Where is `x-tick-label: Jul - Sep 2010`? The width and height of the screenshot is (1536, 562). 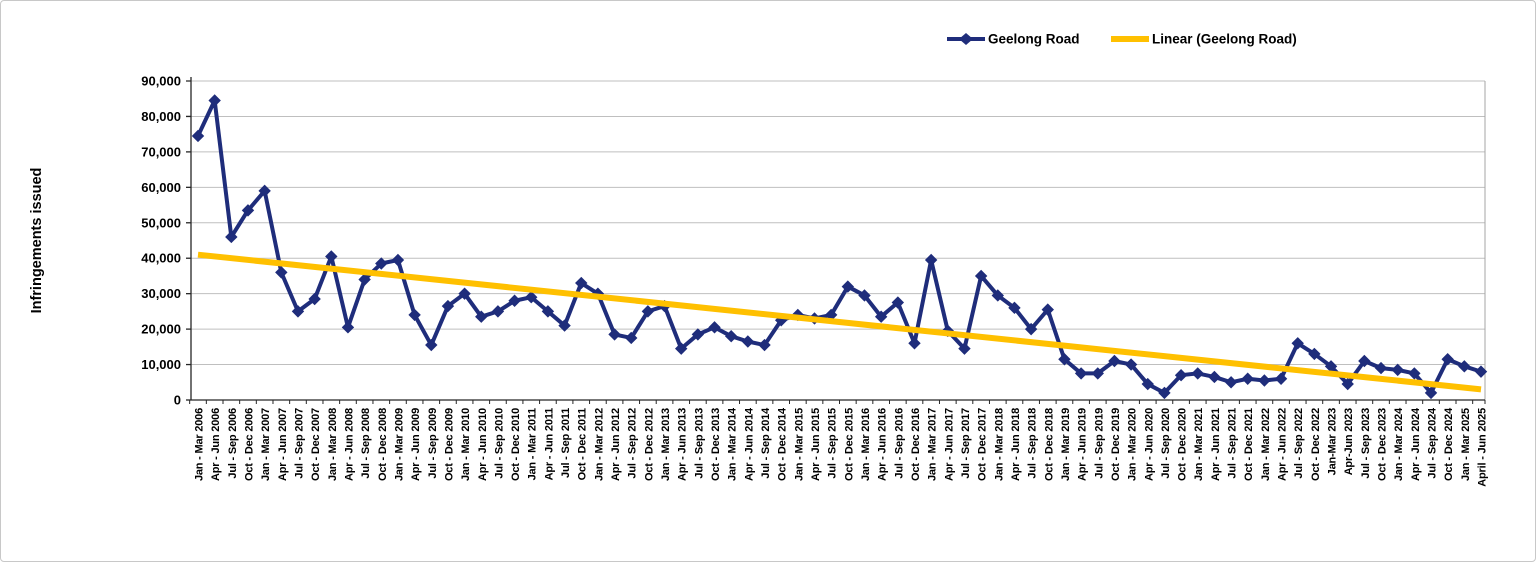
x-tick-label: Jul - Sep 2010 is located at coordinates (499, 443).